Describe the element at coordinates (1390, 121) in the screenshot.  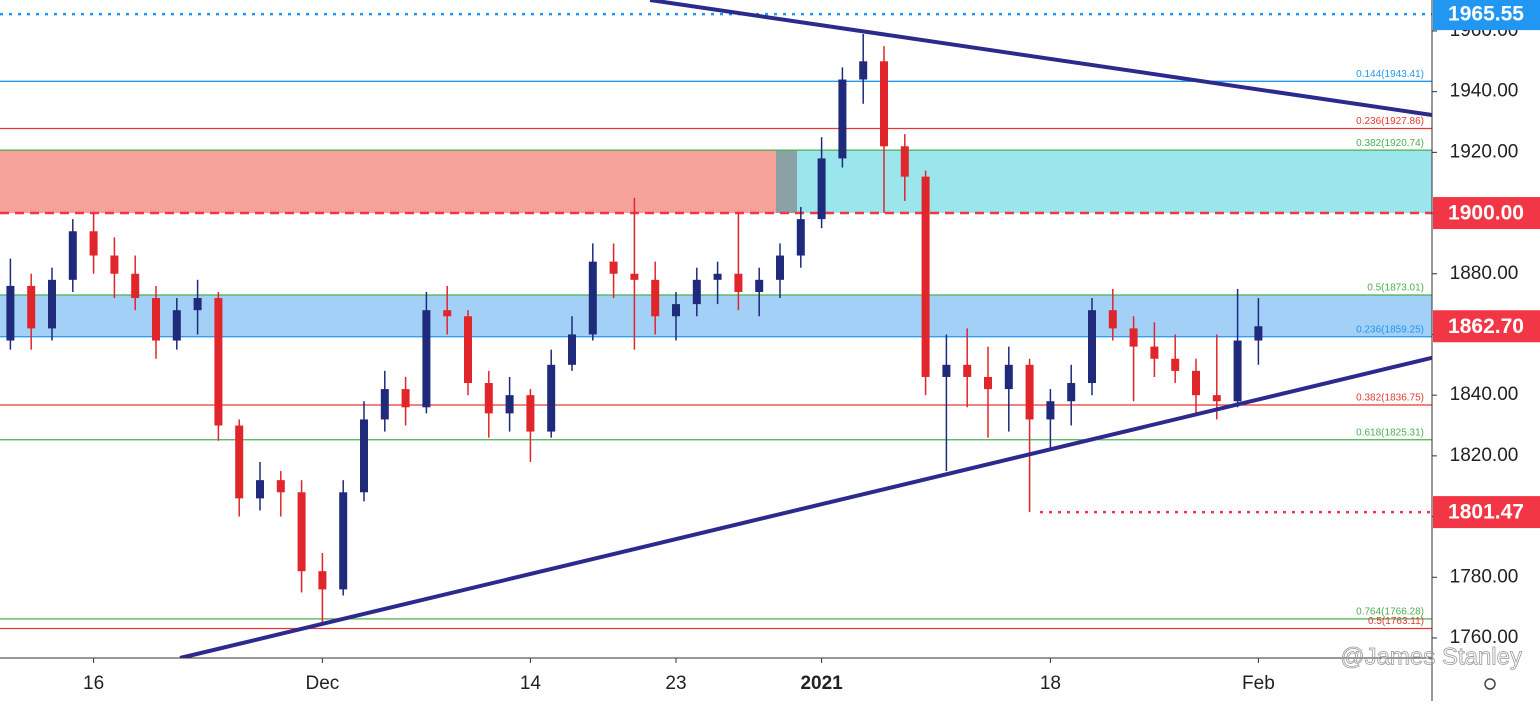
I see `fib-label: 0.236(1927.86)` at that location.